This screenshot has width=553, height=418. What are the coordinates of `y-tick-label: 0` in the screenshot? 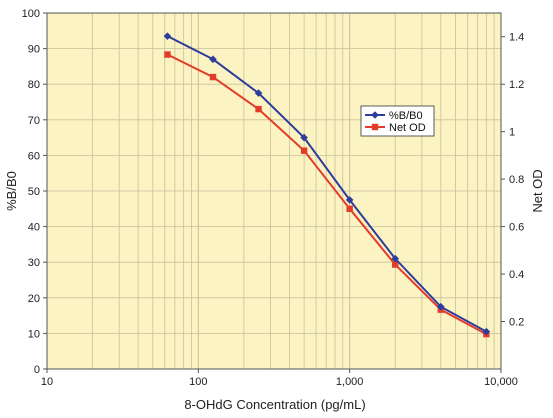 It's located at (37, 370).